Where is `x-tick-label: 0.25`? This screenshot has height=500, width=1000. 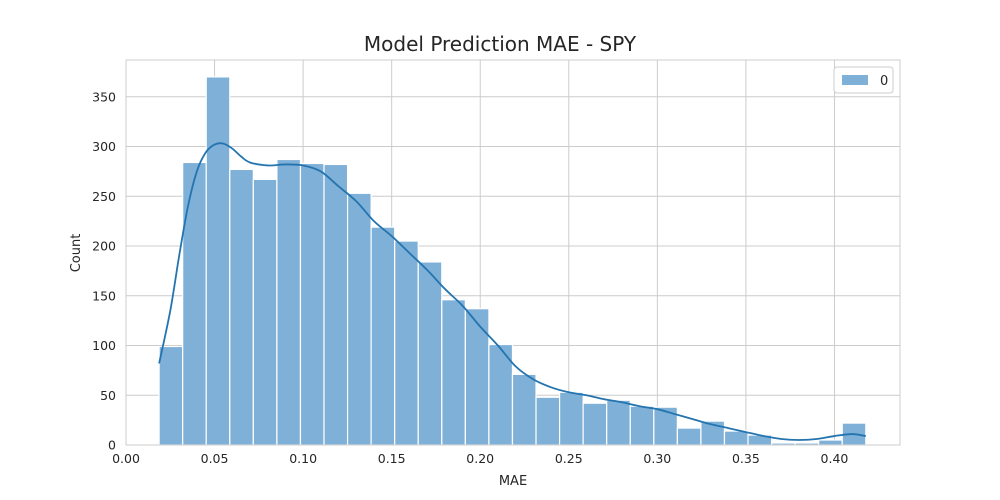
x-tick-label: 0.25 is located at coordinates (569, 458).